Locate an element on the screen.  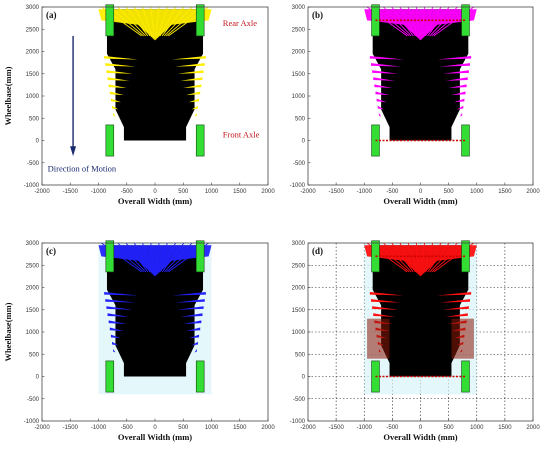
x-tick-label: -1000 is located at coordinates (365, 192).